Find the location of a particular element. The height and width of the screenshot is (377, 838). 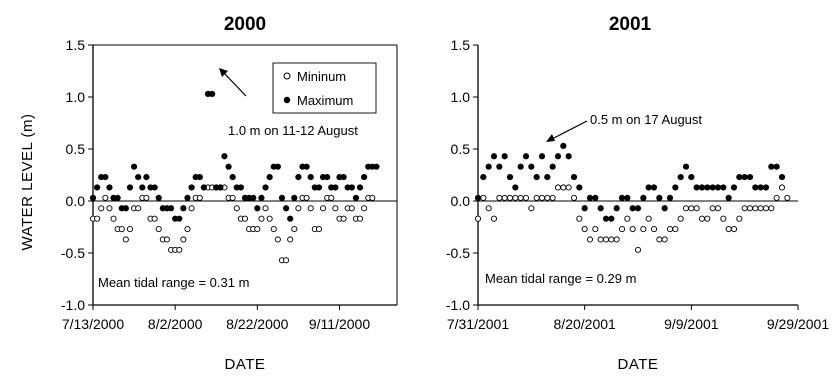

mean-tidal-range-2001: Mean tidal range = 0.29 m is located at coordinates (560, 278).